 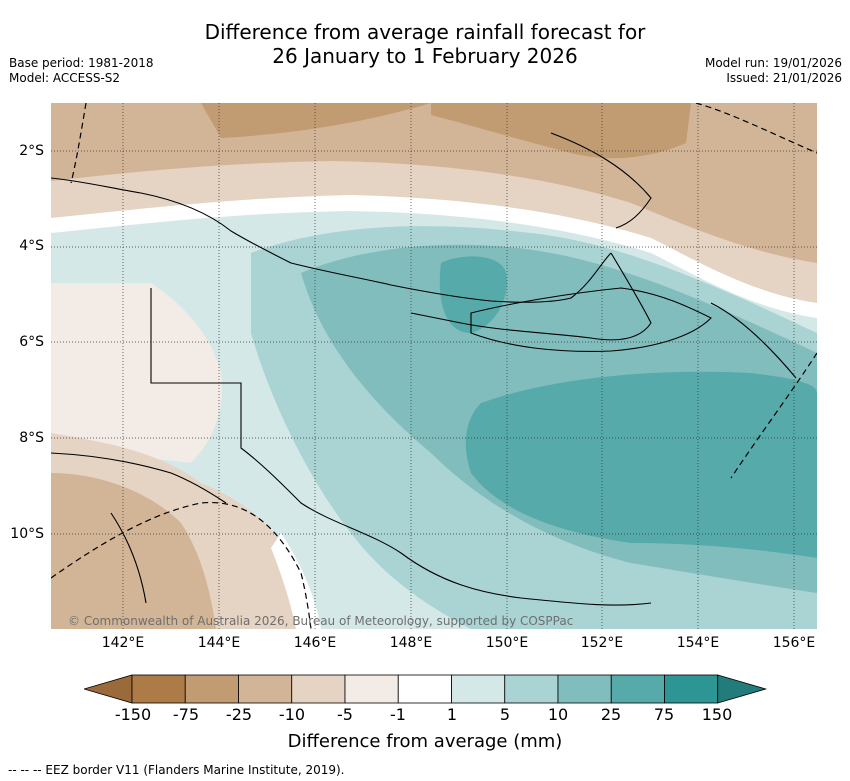 I want to click on lat-label: 10°S, so click(x=27, y=534).